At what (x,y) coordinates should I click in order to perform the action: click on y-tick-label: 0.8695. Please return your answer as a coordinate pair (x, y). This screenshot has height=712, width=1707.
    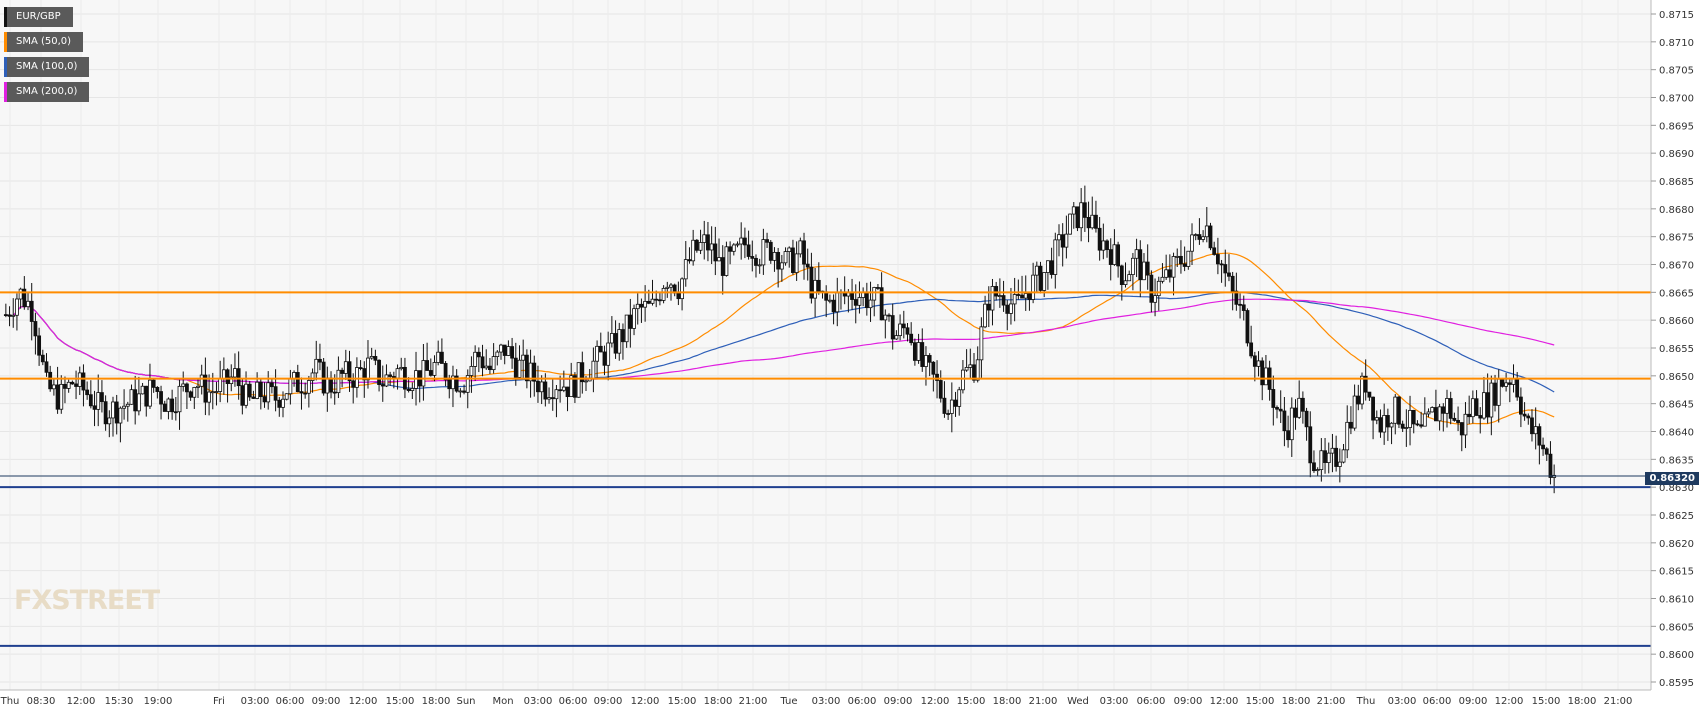
    Looking at the image, I should click on (1676, 126).